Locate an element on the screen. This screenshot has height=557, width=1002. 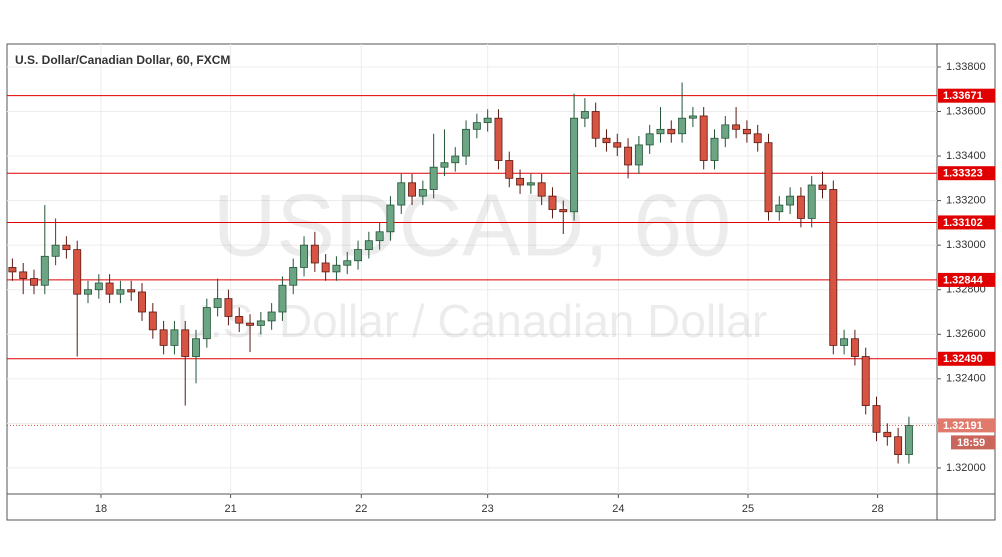
level-label: 1.32844 is located at coordinates (963, 280).